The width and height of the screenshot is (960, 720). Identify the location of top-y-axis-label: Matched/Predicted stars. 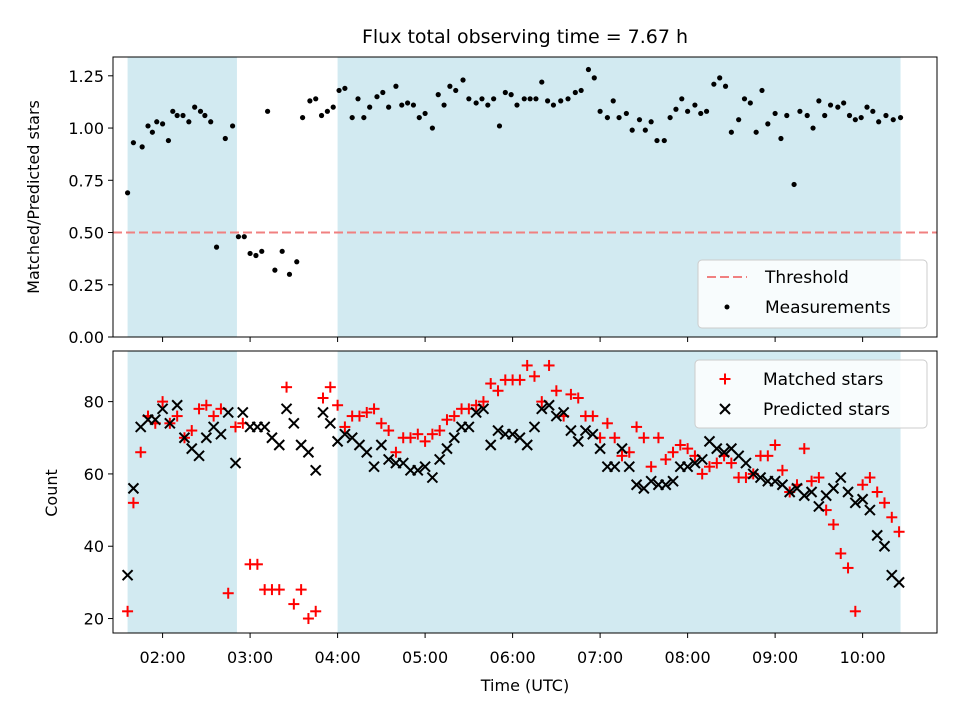
(33, 197).